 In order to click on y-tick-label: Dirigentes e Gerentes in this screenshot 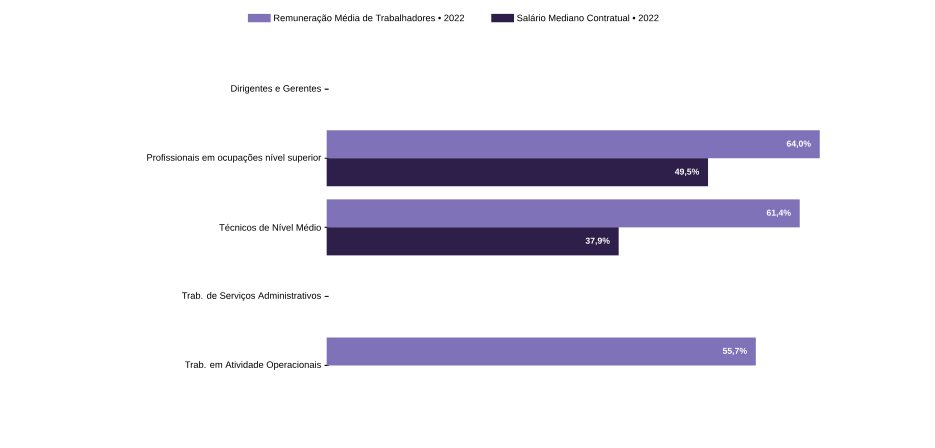, I will do `click(276, 89)`.